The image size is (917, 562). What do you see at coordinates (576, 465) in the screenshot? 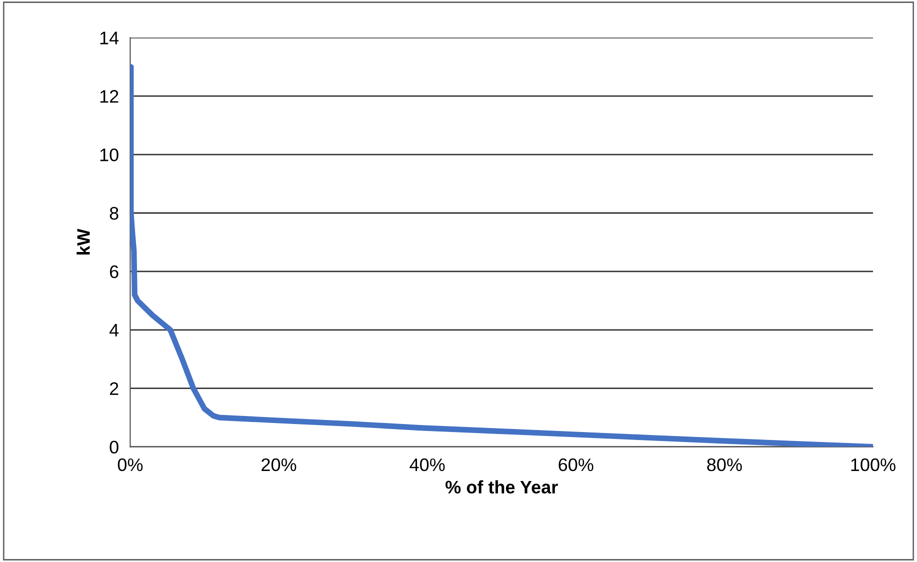
I see `x-tick-label: 60%` at bounding box center [576, 465].